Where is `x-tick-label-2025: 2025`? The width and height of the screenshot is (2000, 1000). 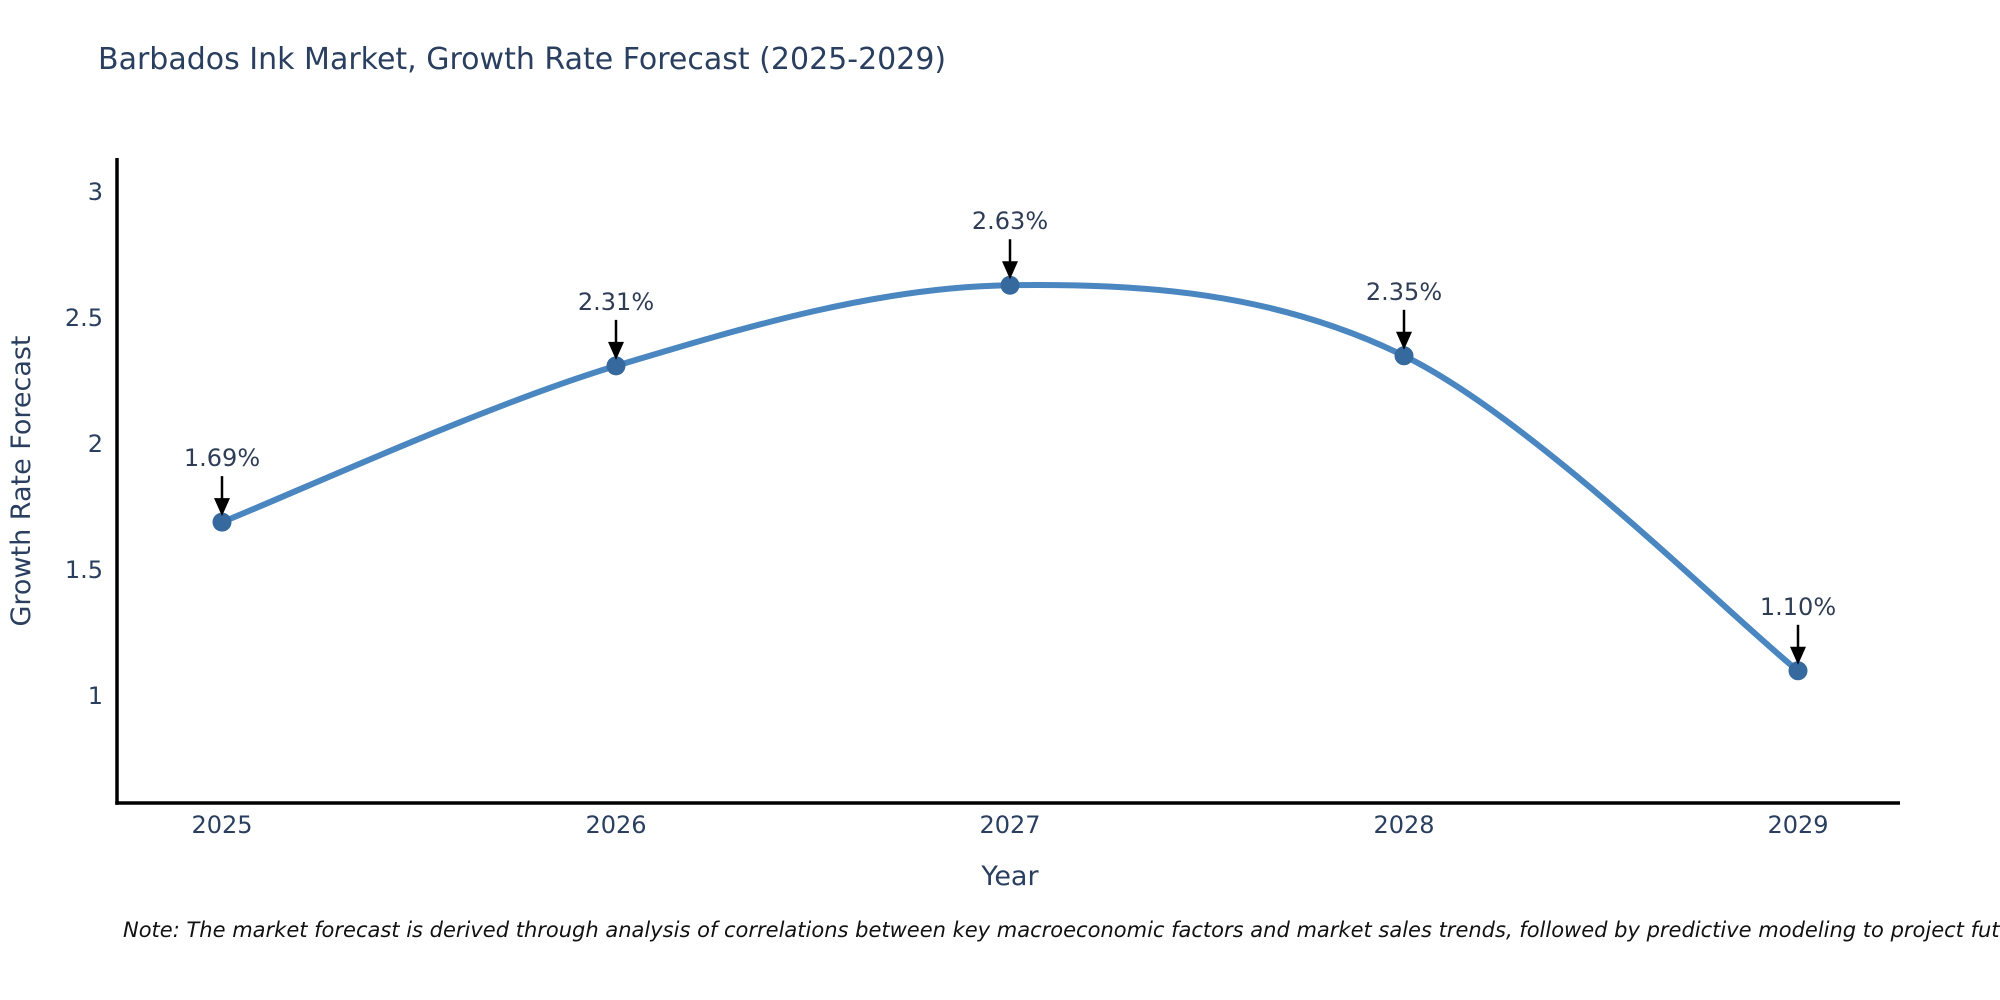
x-tick-label-2025: 2025 is located at coordinates (221, 825).